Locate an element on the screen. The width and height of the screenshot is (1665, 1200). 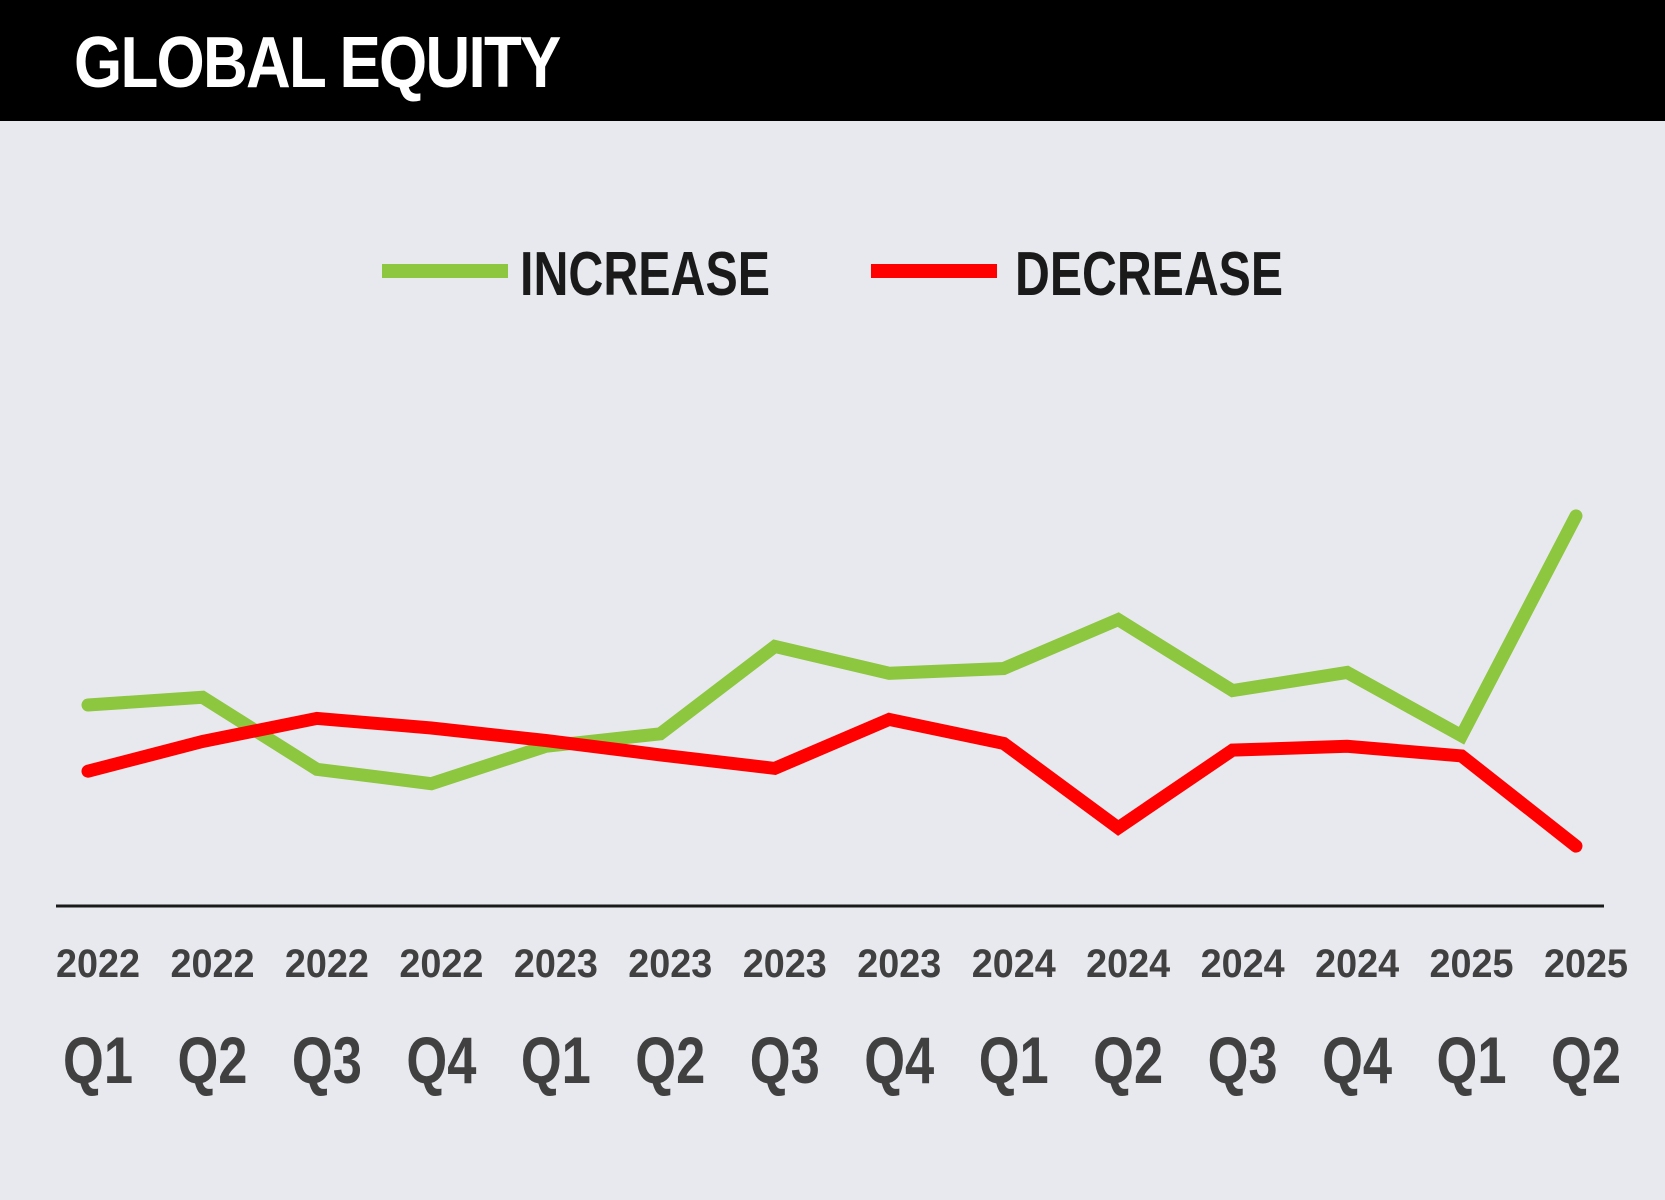
series-line-decrease is located at coordinates (832, 782).